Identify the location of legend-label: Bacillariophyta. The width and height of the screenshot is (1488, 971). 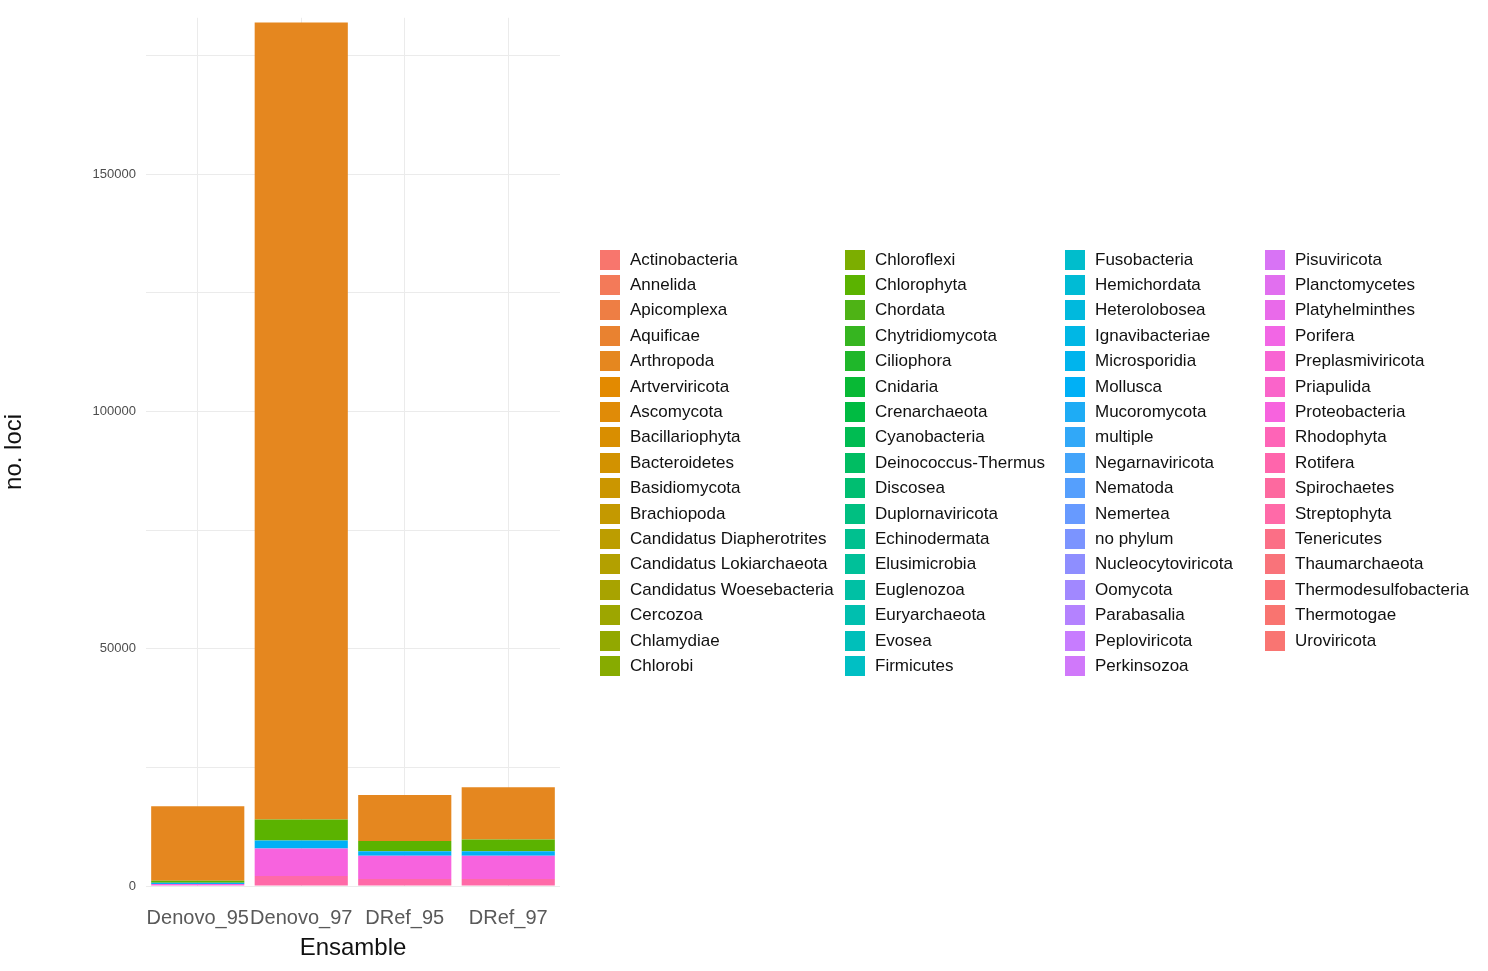
(685, 437).